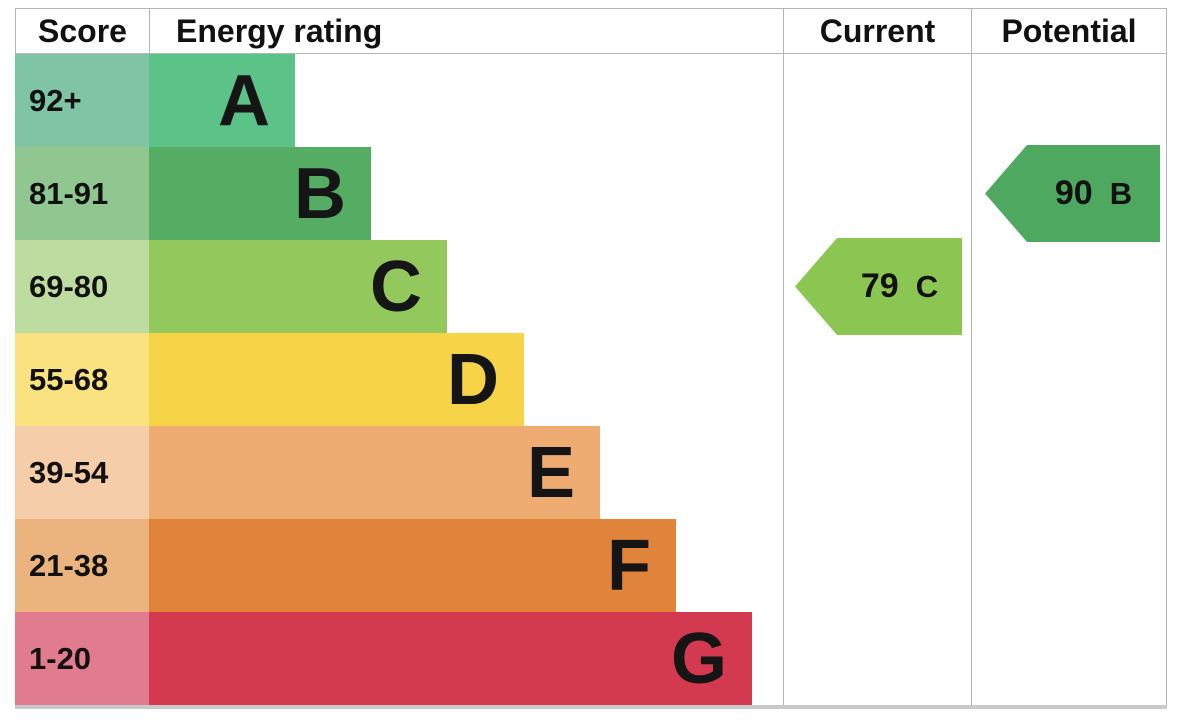 The image size is (1179, 720). Describe the element at coordinates (82, 658) in the screenshot. I see `band-score-range: 1-20` at that location.